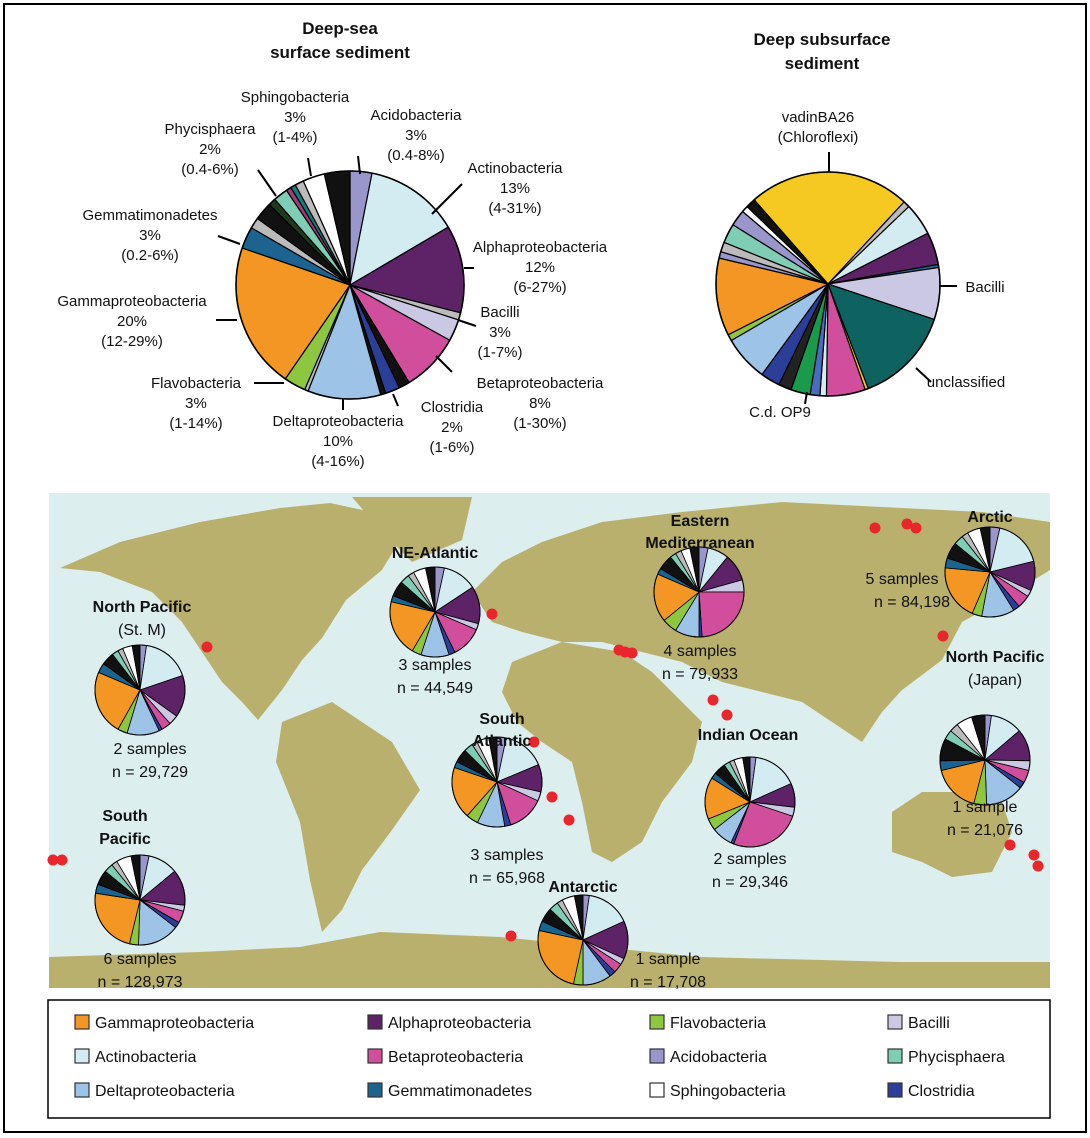  I want to click on label-range: (4-16%), so click(337, 461).